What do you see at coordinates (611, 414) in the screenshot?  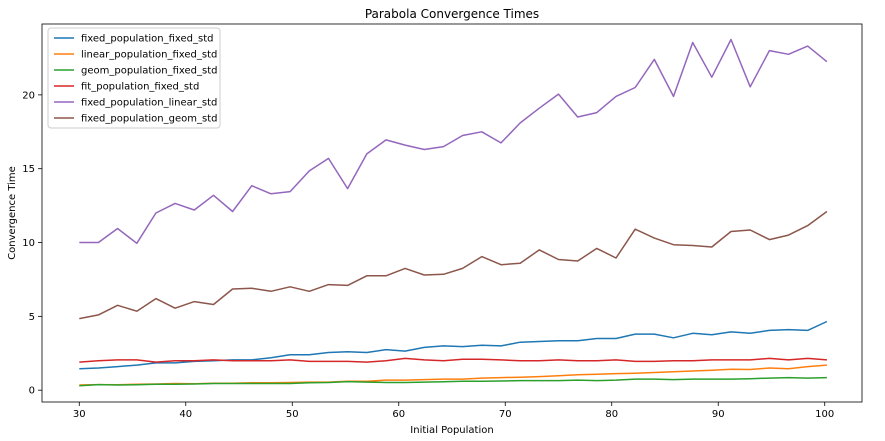 I see `x-tick-label: 80` at bounding box center [611, 414].